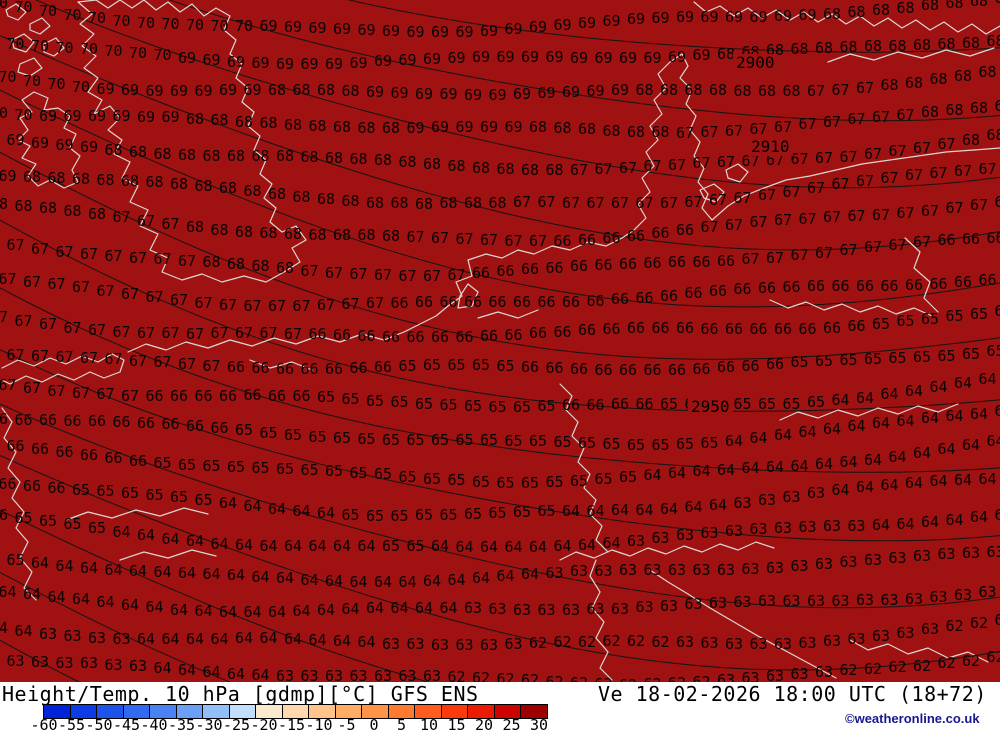  Describe the element at coordinates (541, 268) in the screenshot. I see `coastline-netherlands` at that location.